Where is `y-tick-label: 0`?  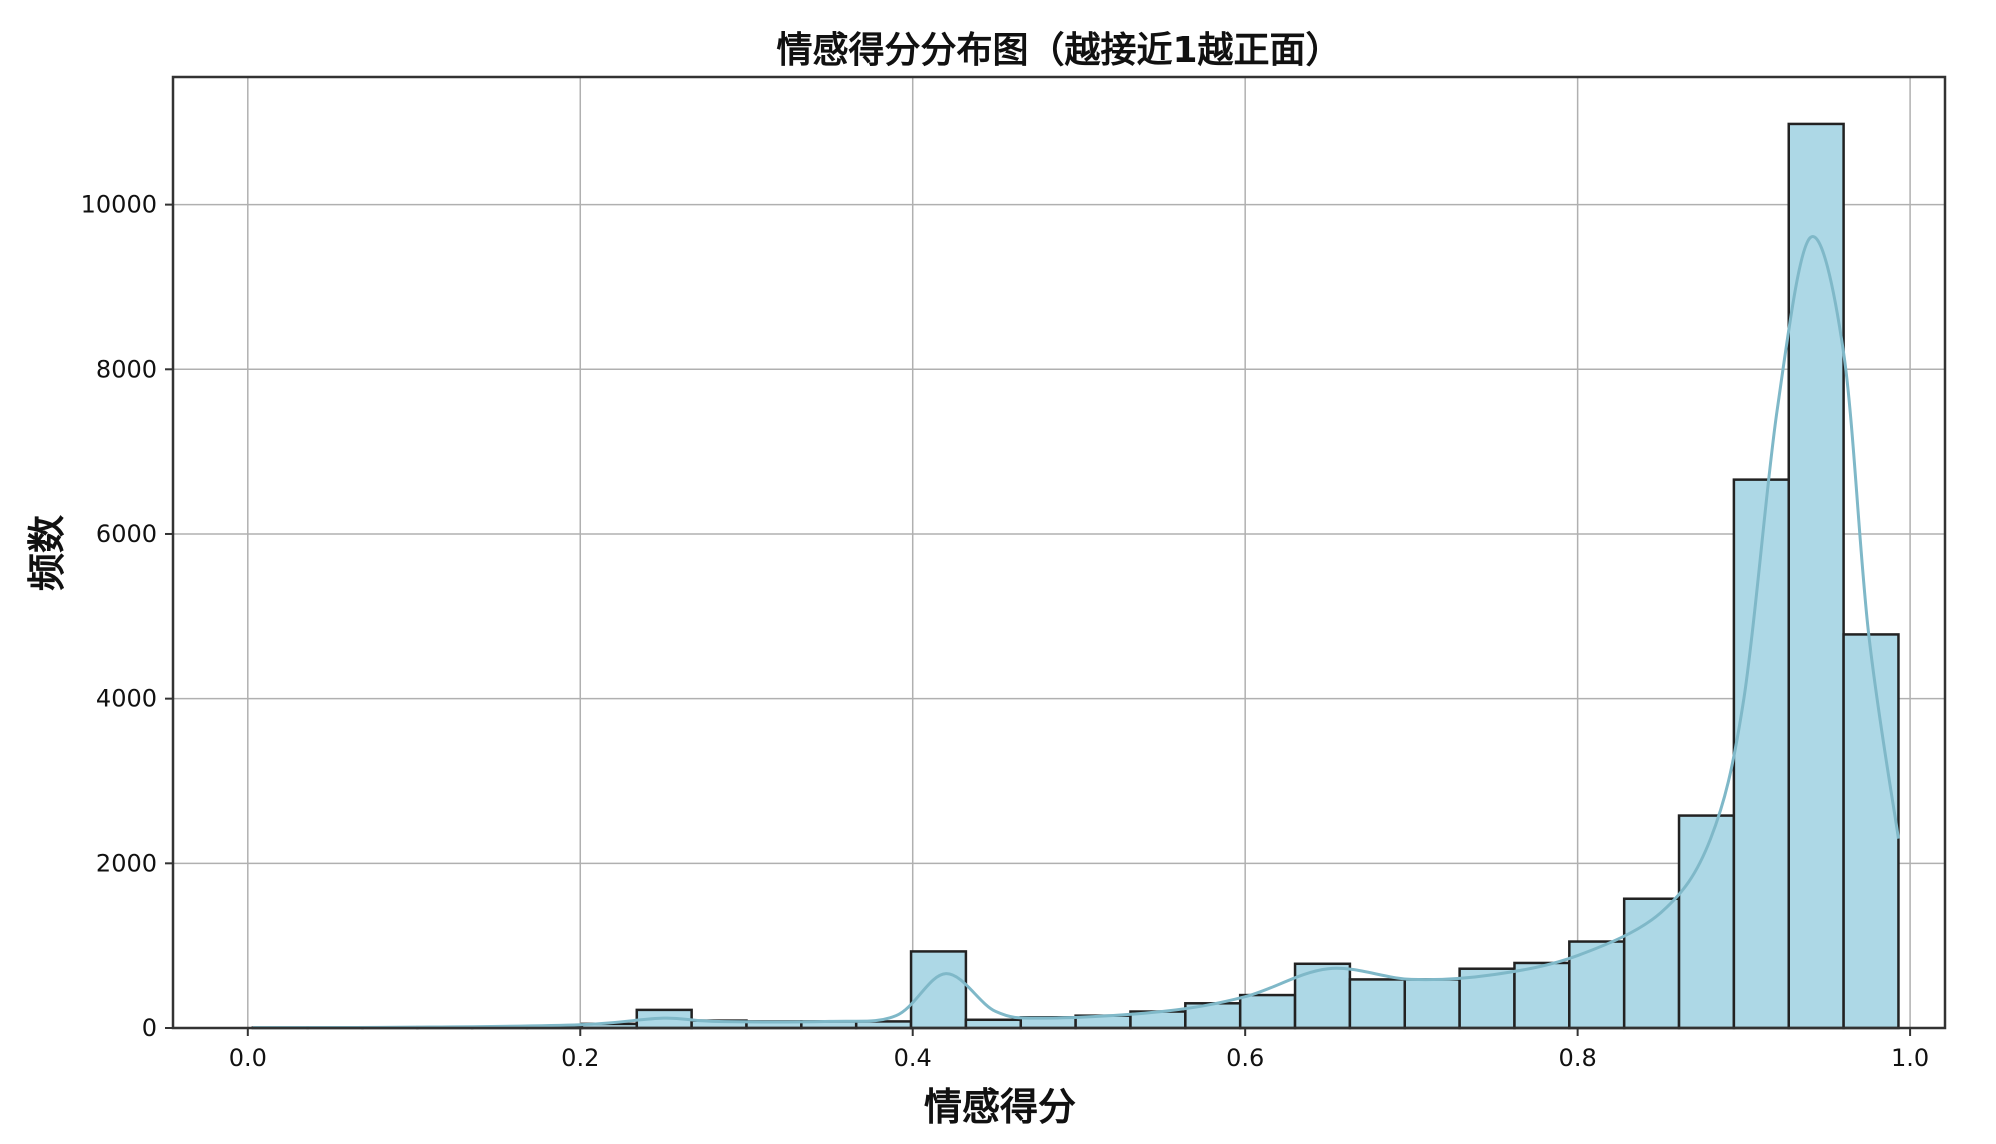 y-tick-label: 0 is located at coordinates (149, 1028).